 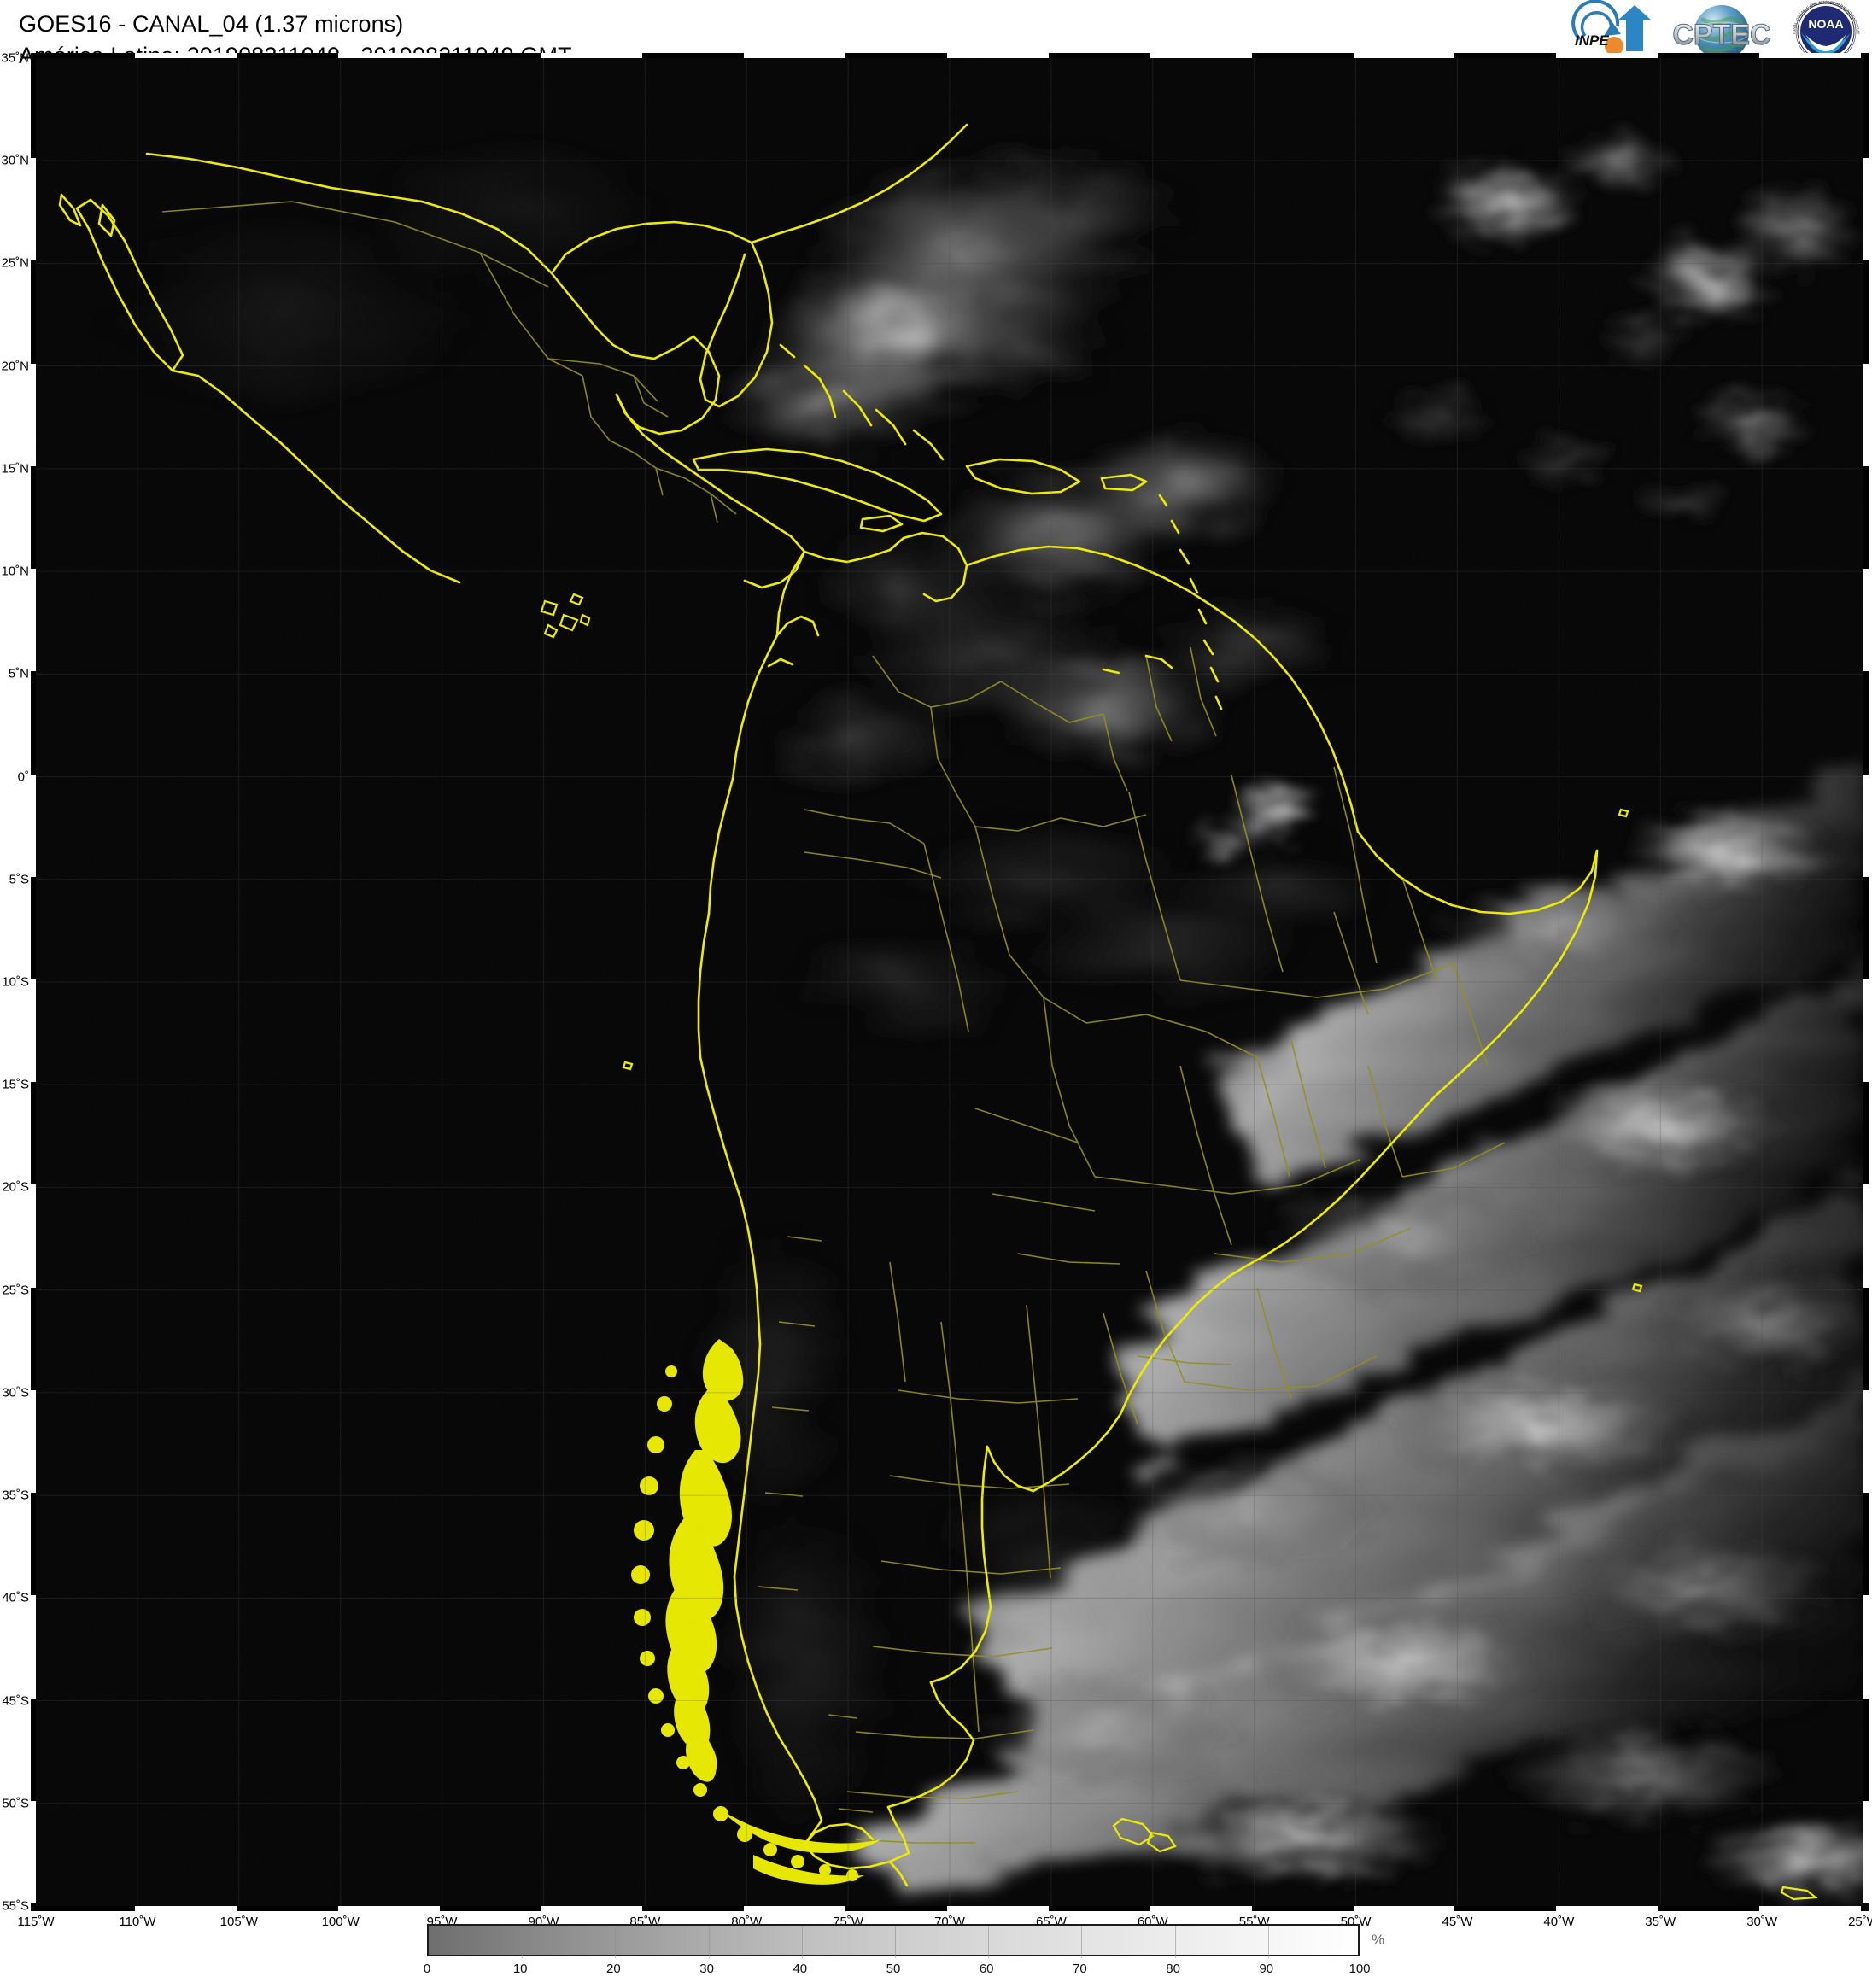 What do you see at coordinates (15, 1906) in the screenshot?
I see `lat-tick-label: 55˚S` at bounding box center [15, 1906].